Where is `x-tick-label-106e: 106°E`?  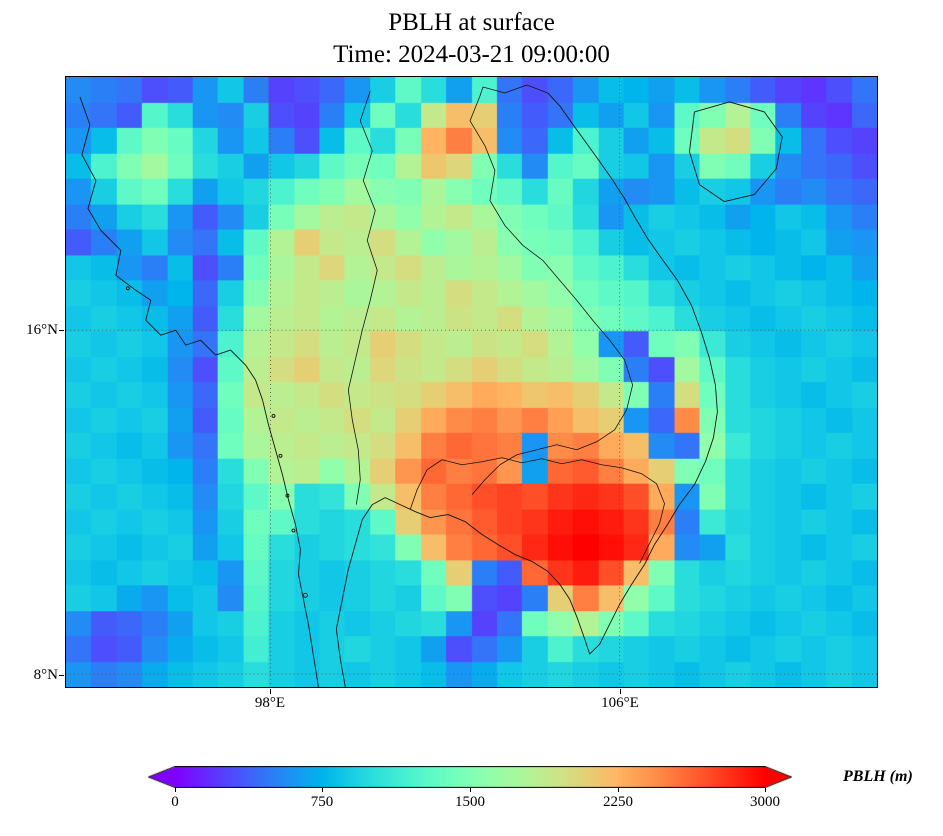
x-tick-label-106e: 106°E is located at coordinates (620, 703).